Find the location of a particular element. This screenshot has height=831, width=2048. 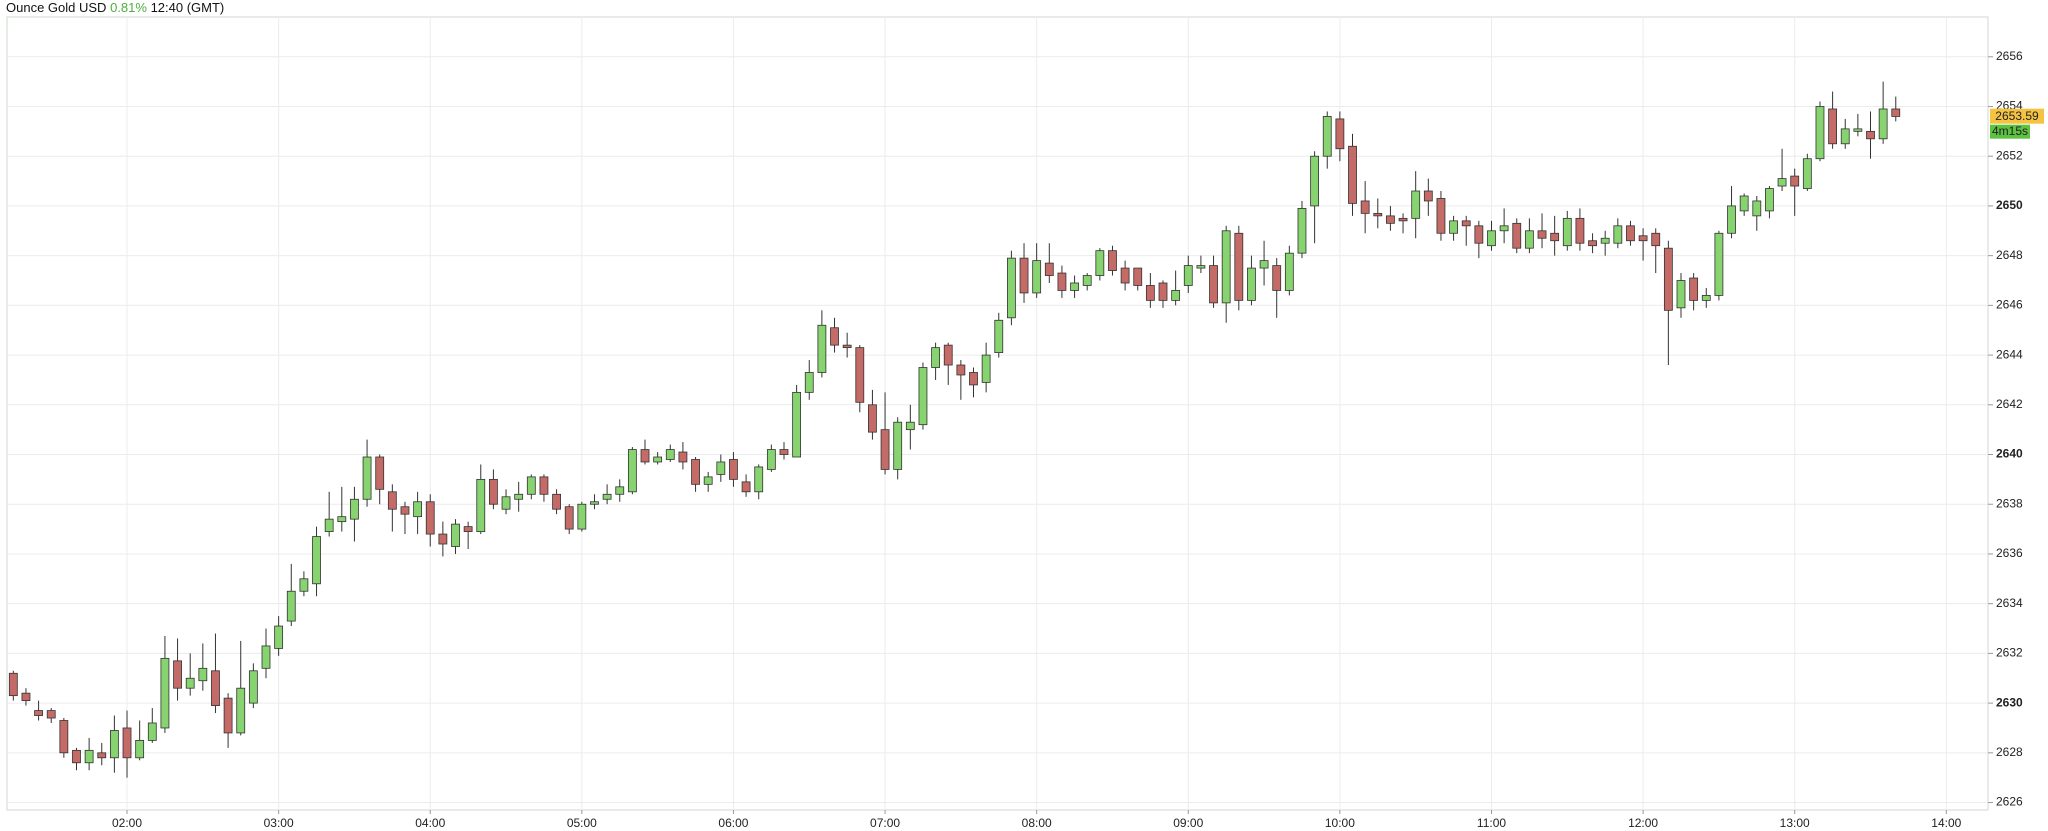

time-label: 12:40 (GMT) is located at coordinates (187, 7).